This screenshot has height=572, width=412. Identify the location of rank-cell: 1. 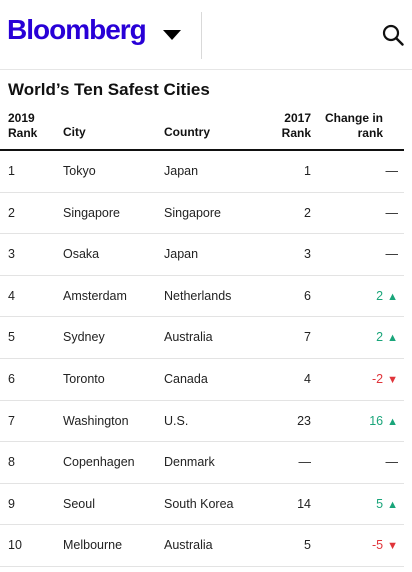
(11, 171).